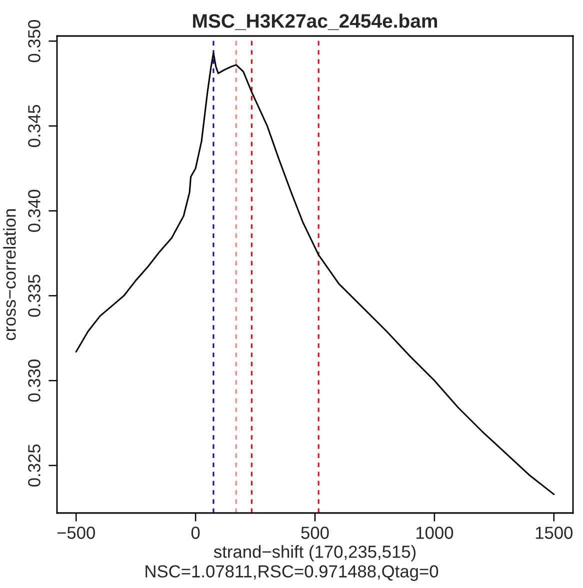 Image resolution: width=583 pixels, height=588 pixels. What do you see at coordinates (34, 126) in the screenshot?
I see `y-tick-label: 0.345` at bounding box center [34, 126].